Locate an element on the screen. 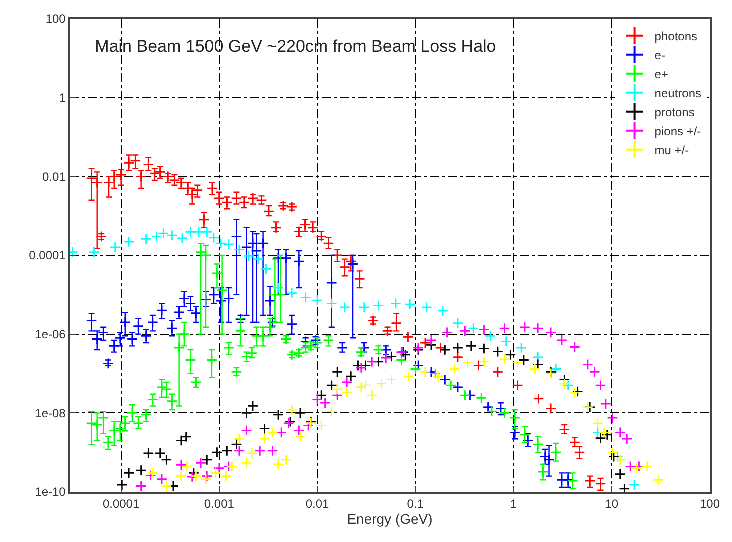 The width and height of the screenshot is (732, 542). x-tick-label: 10 is located at coordinates (612, 504).